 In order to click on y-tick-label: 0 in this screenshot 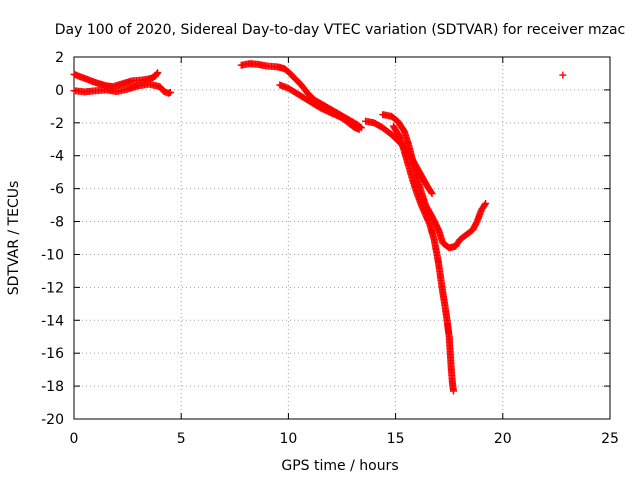, I will do `click(59, 91)`.